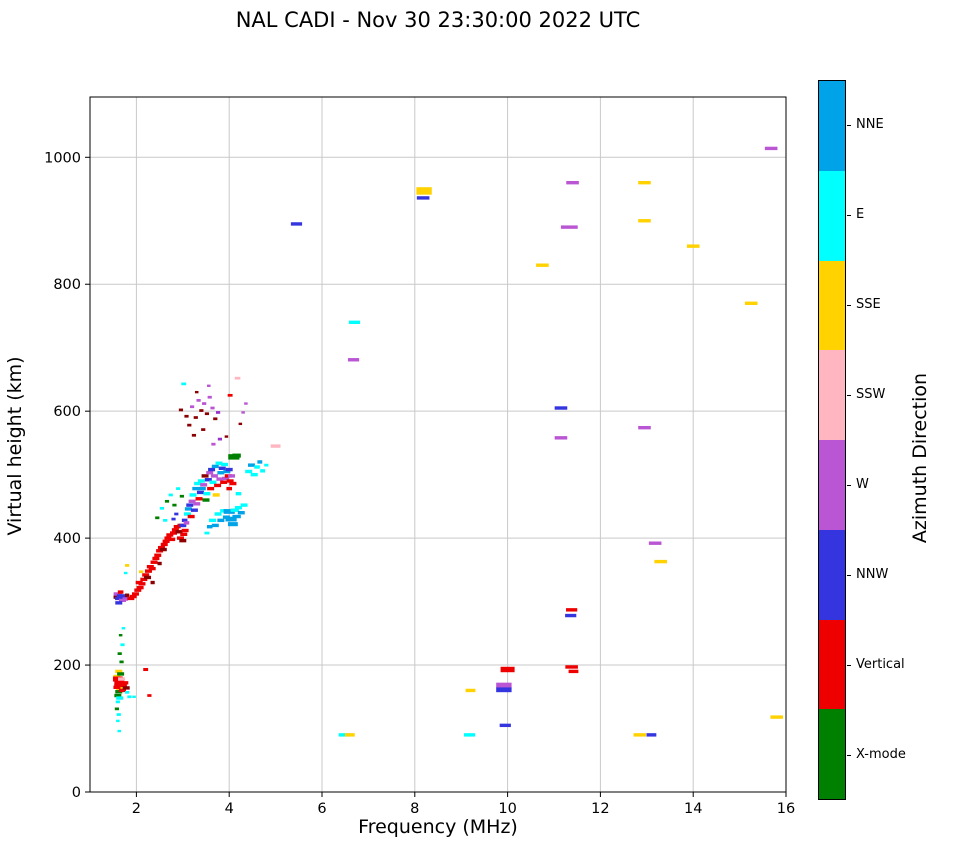  Describe the element at coordinates (832, 395) in the screenshot. I see `colorbar-segment-ssw` at that location.